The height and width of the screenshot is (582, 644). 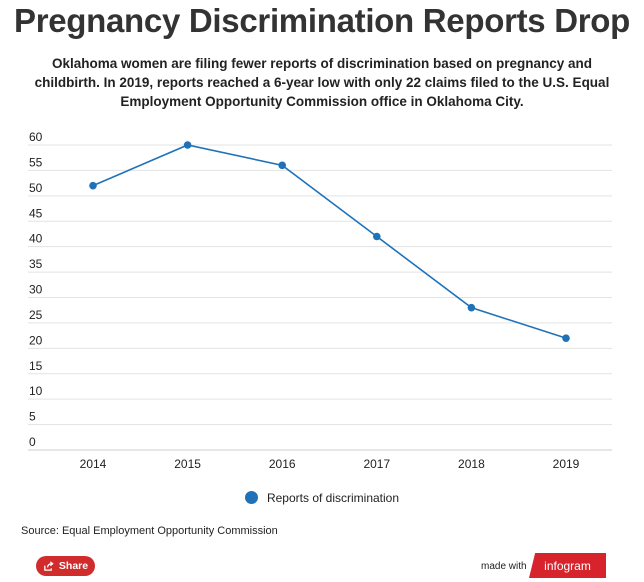 What do you see at coordinates (73, 566) in the screenshot?
I see `share-label: Share` at bounding box center [73, 566].